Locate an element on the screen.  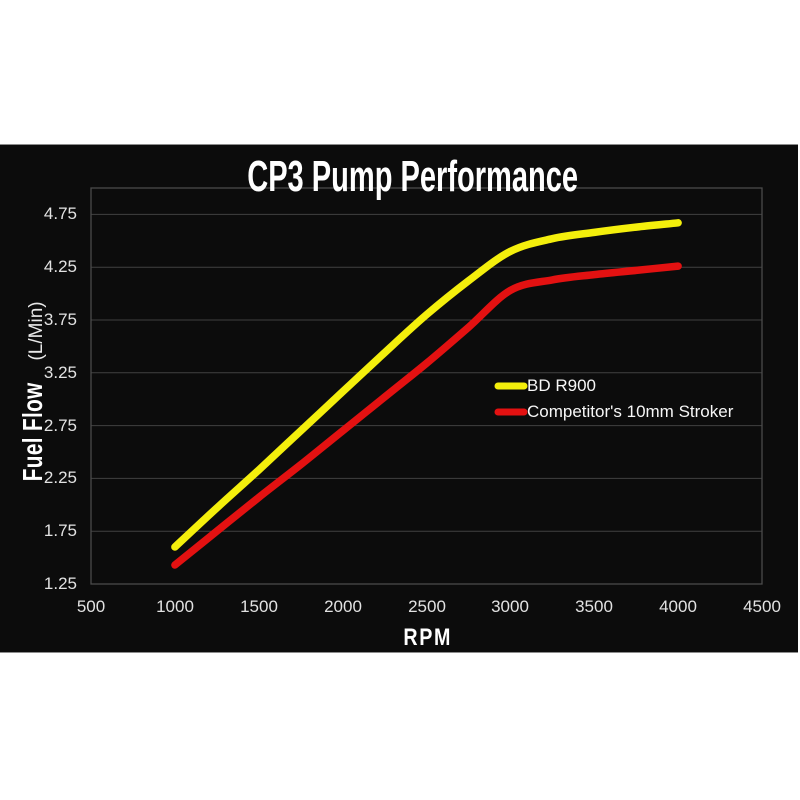
x-tick-label-3500: 3500 is located at coordinates (594, 606).